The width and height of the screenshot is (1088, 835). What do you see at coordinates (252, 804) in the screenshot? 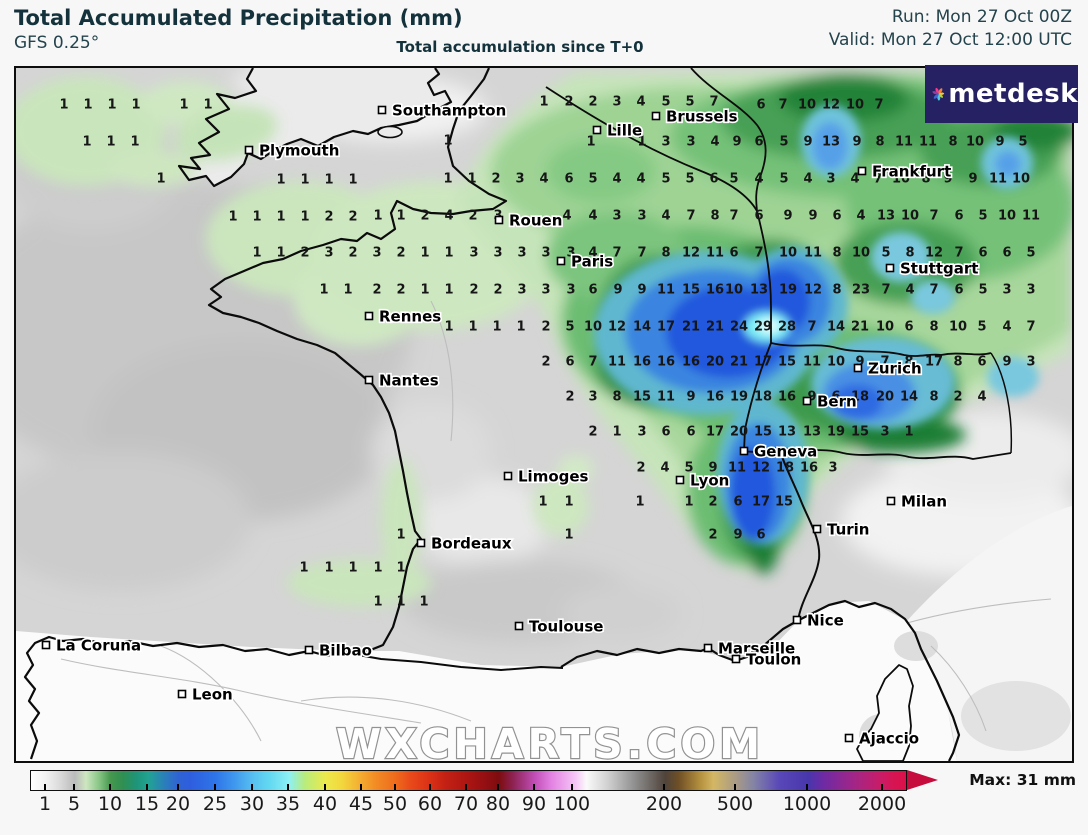
I see `colorbar-tick-label: 30` at bounding box center [252, 804].